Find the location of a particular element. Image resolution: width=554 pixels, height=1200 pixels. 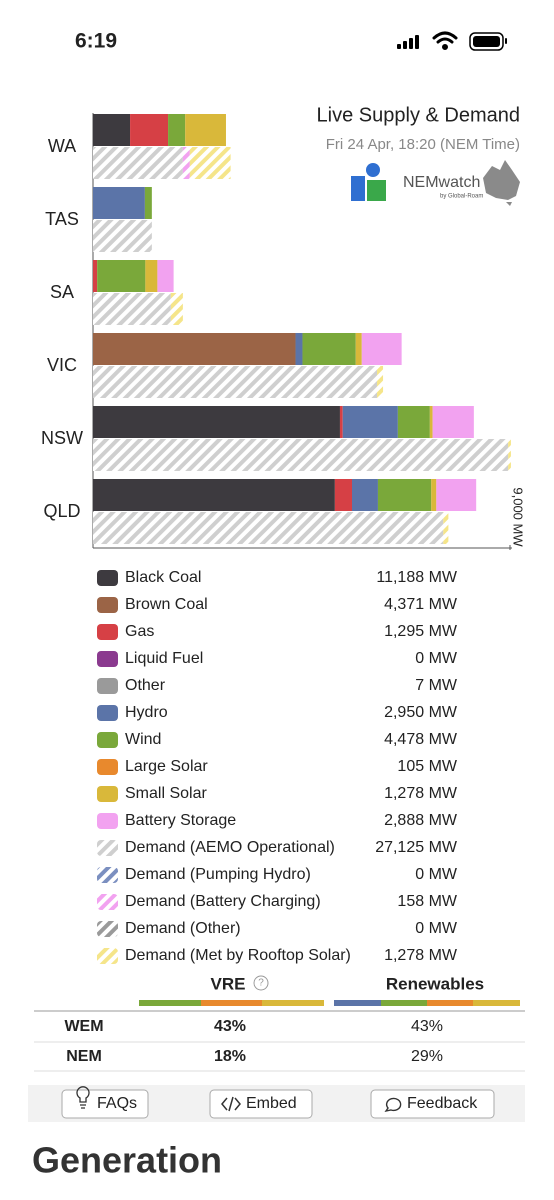

row-label: NEM is located at coordinates (84, 1056).